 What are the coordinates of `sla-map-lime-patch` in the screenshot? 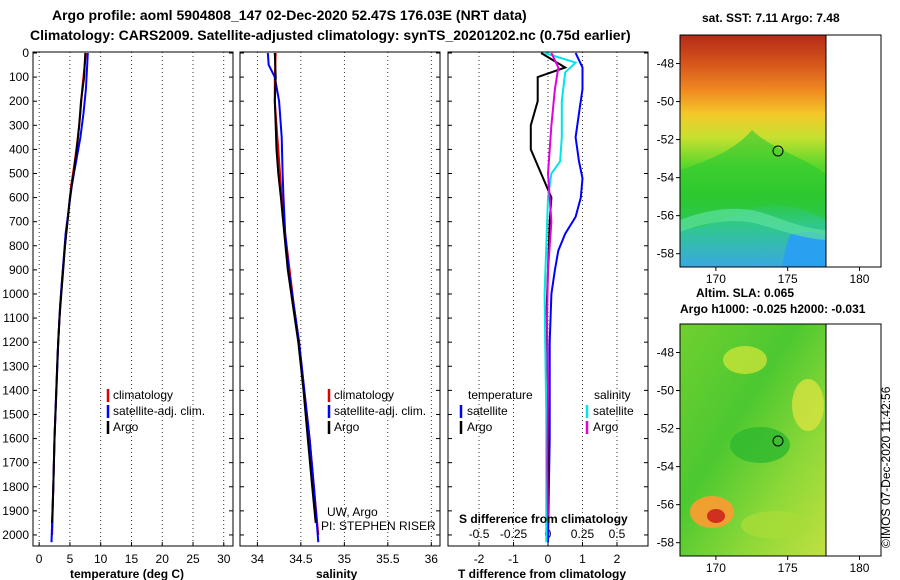 It's located at (775, 525).